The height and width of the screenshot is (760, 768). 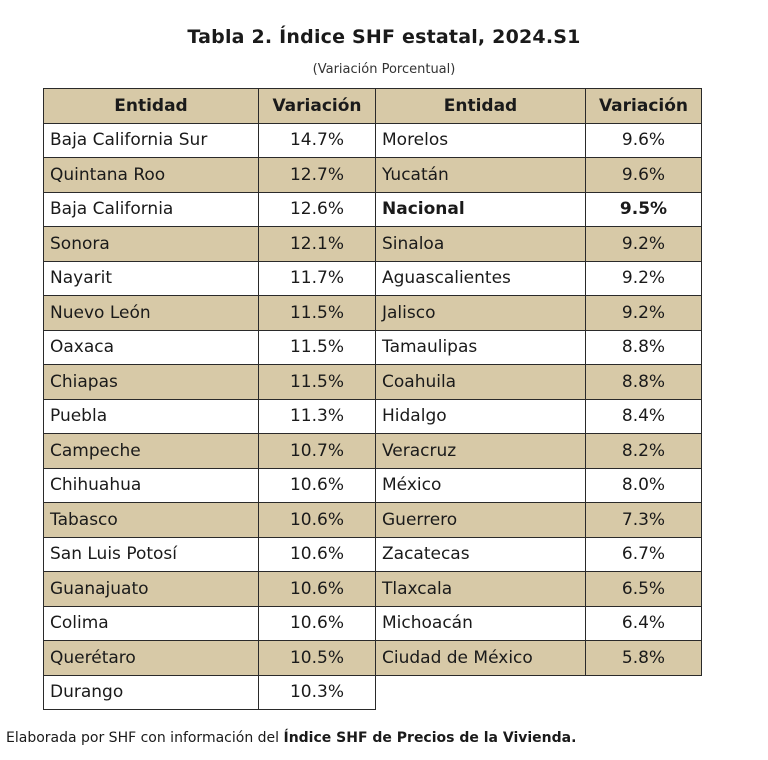 What do you see at coordinates (317, 278) in the screenshot?
I see `left-variacion-cell: 11.7%` at bounding box center [317, 278].